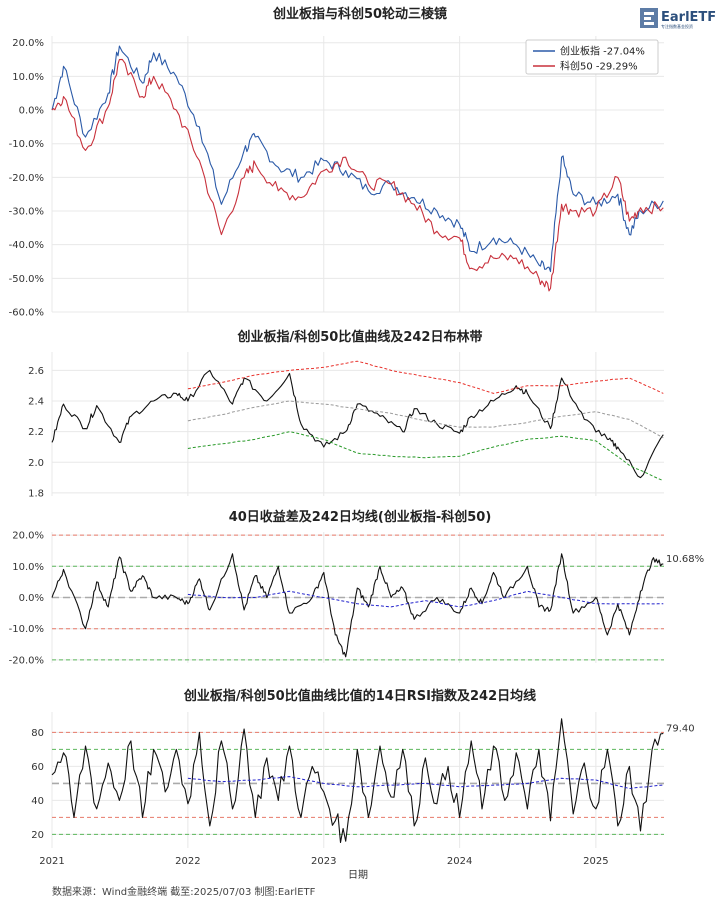 This screenshot has width=720, height=902. I want to click on source-footnote: 数据来源：Wind金融终端 截至:2025/07/03 制图:EarlETF, so click(184, 892).